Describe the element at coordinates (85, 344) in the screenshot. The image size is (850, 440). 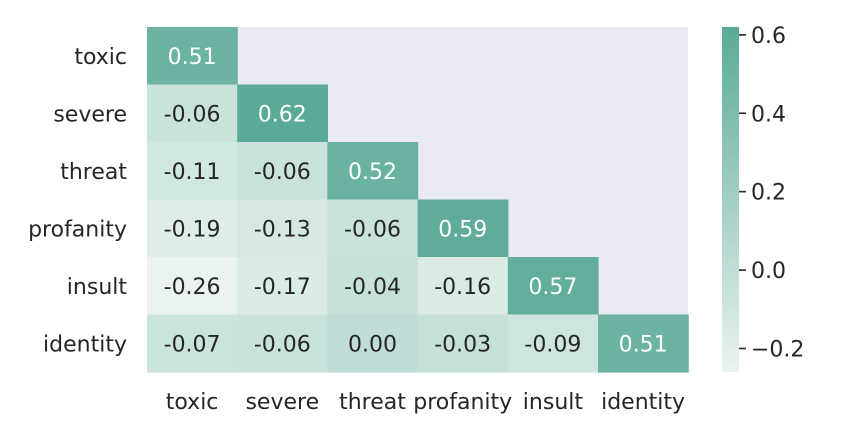
I see `row-label: identity` at that location.